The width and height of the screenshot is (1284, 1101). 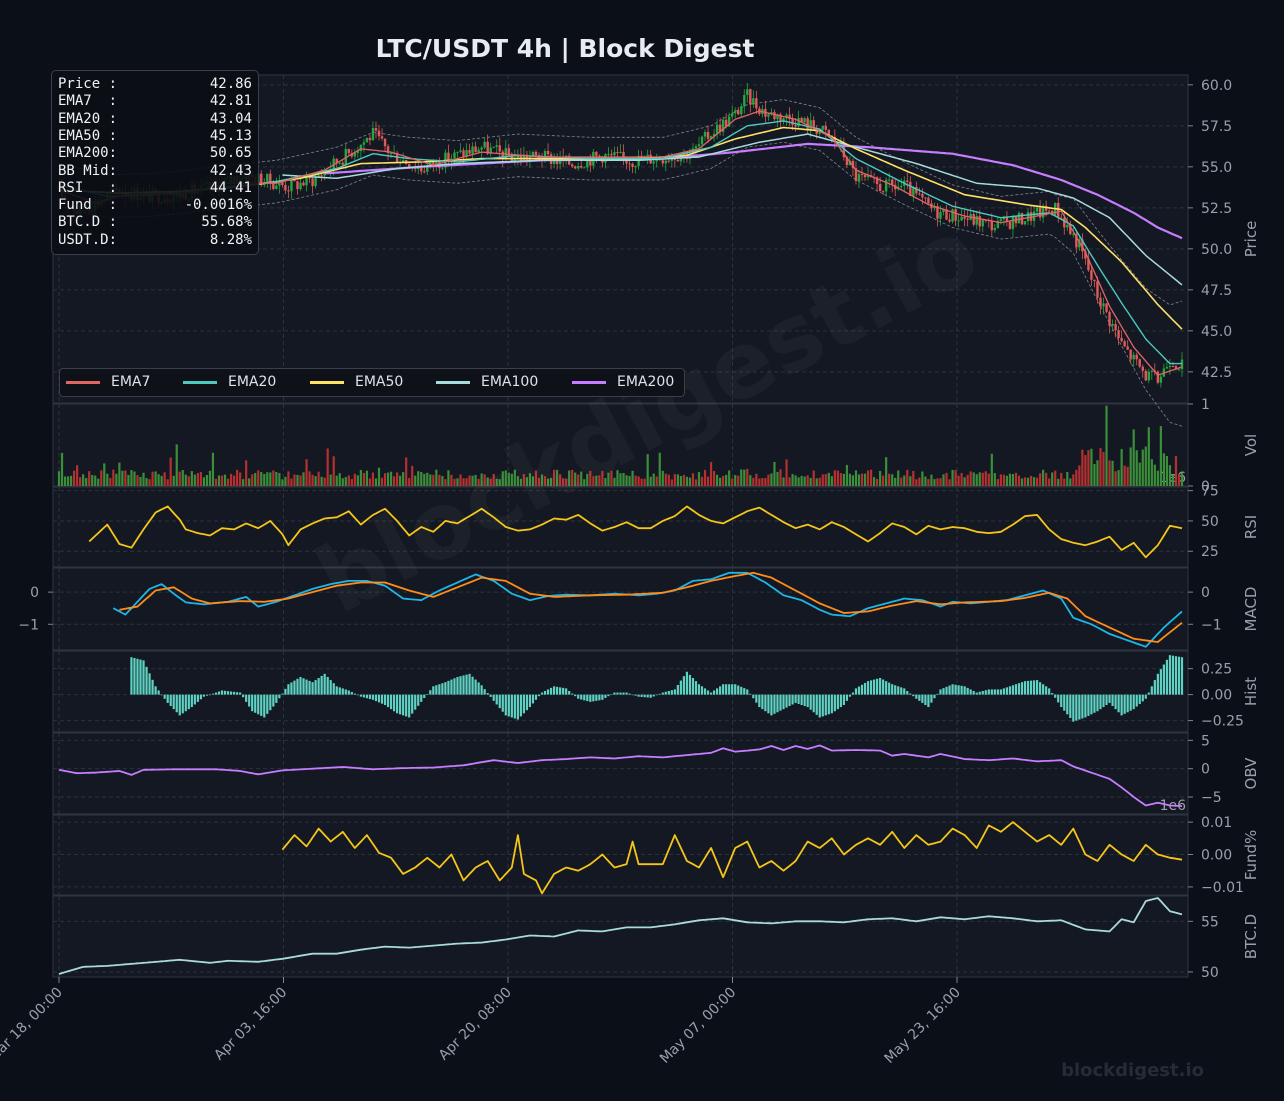 I want to click on info-value: 50.65, so click(x=230, y=153).